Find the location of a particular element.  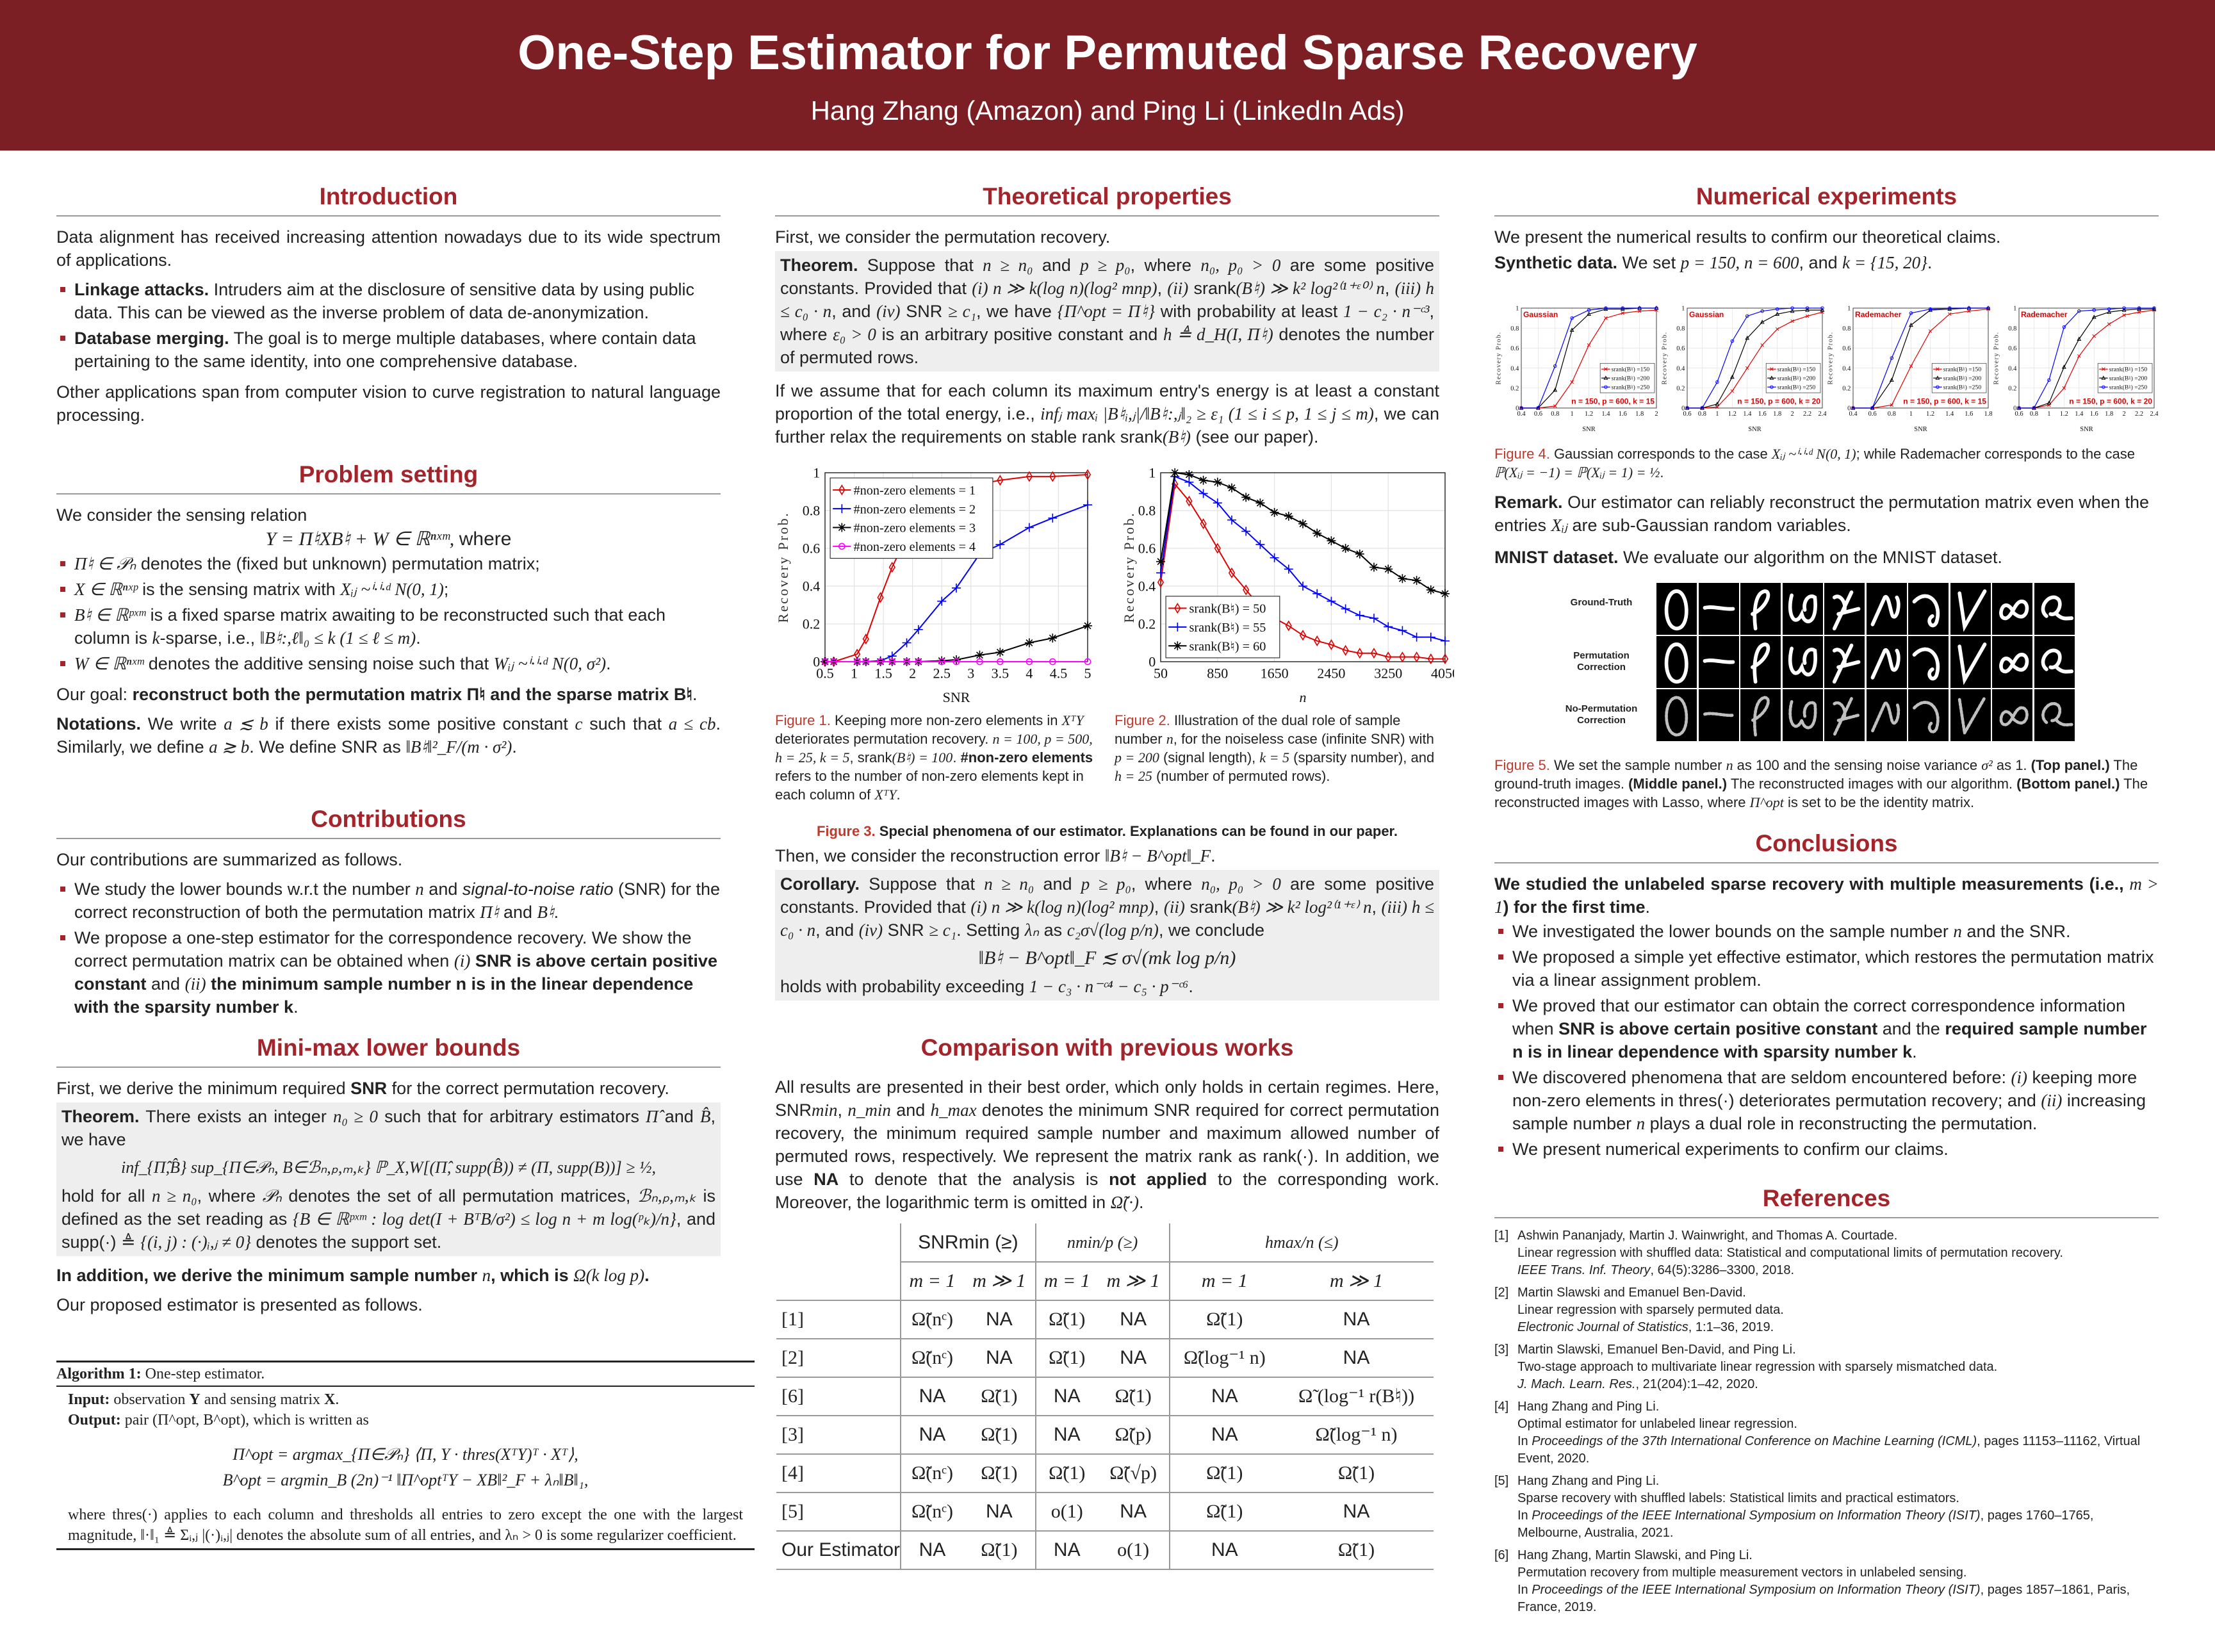

math-text: 𝒫ₙ is located at coordinates (272, 1196).